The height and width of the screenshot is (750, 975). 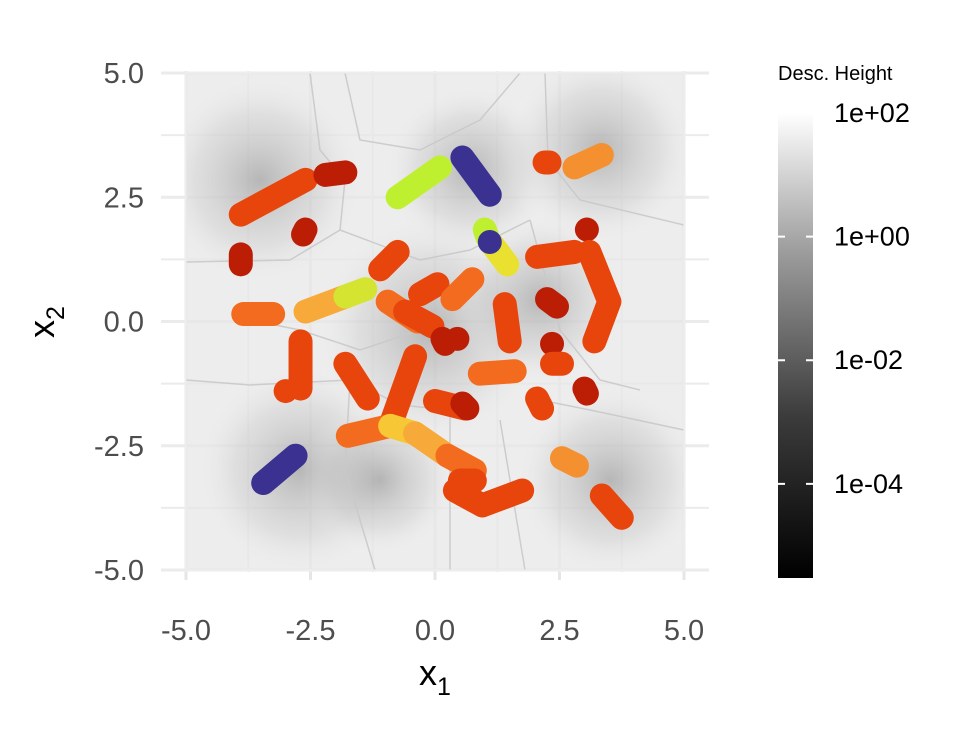 I want to click on x-axis-title: x1, so click(x=435, y=676).